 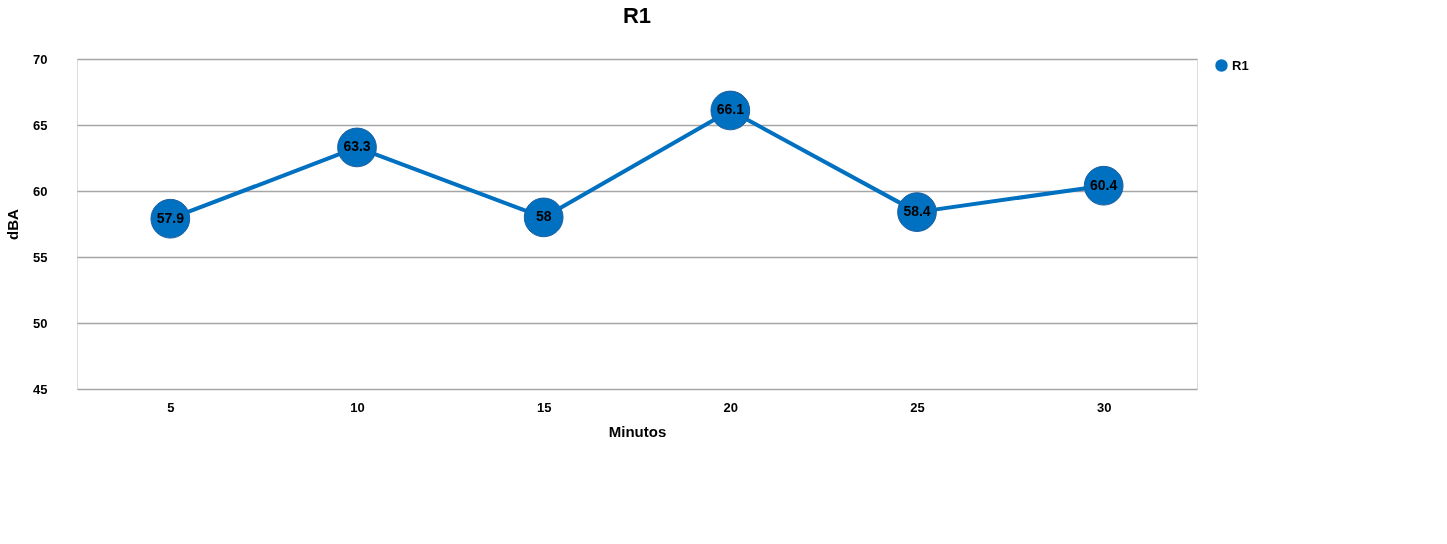 I want to click on y-tick-label: 45, so click(x=40, y=389).